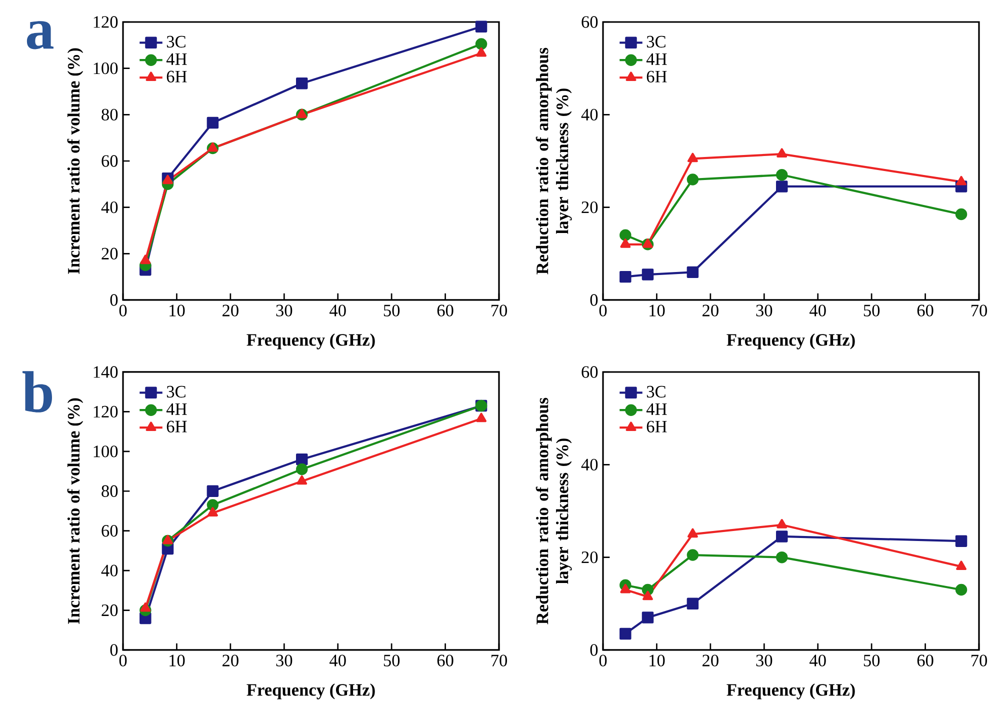 The width and height of the screenshot is (999, 713). I want to click on y-tick-label: 140, so click(106, 372).